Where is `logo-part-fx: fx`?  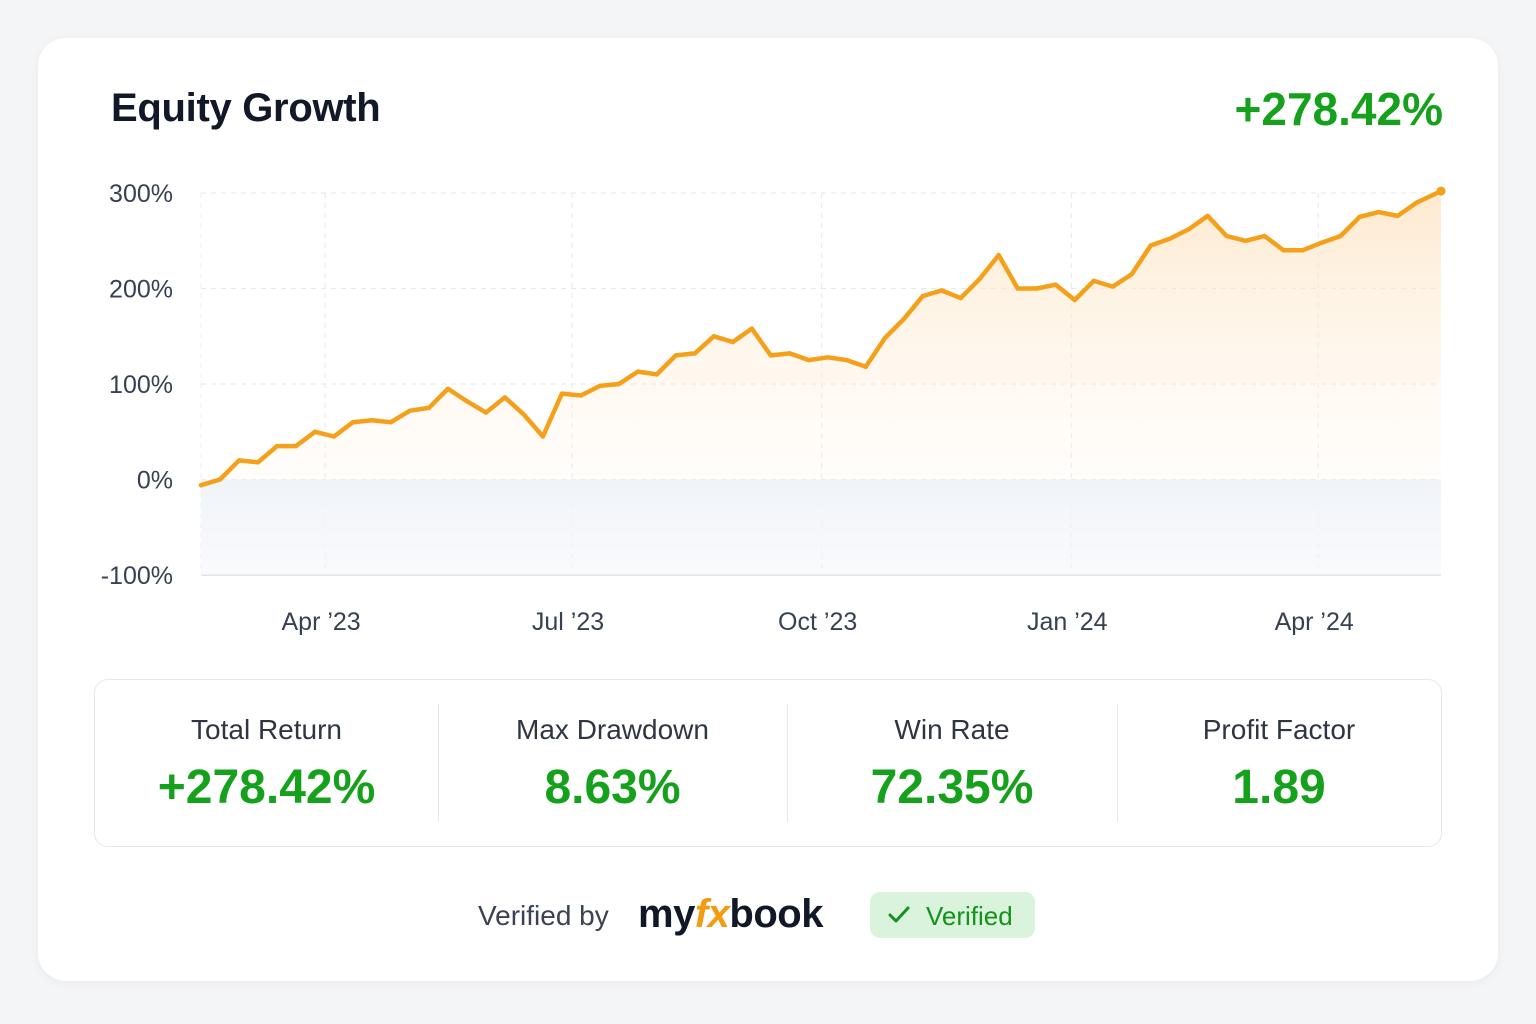
logo-part-fx: fx is located at coordinates (712, 914).